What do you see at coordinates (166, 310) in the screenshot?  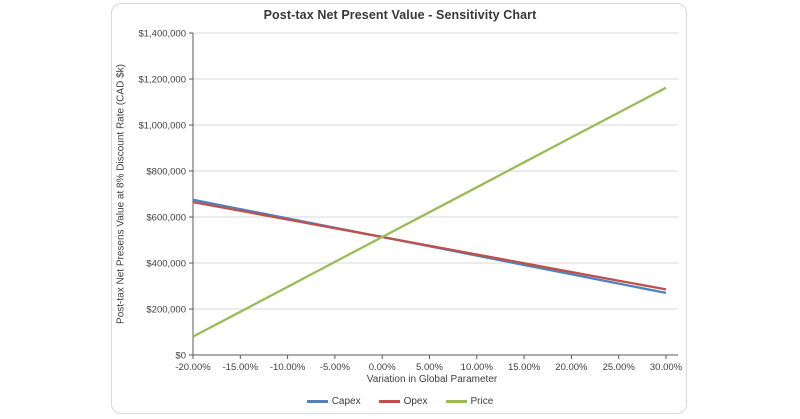 I see `y-tick-label: $200,000` at bounding box center [166, 310].